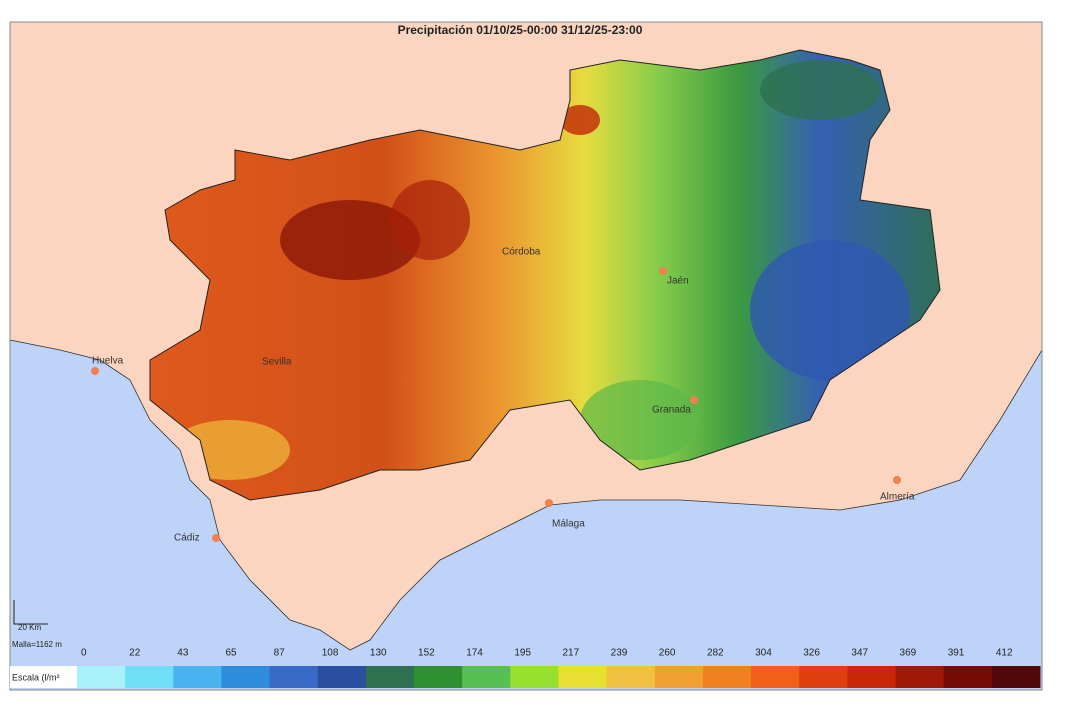  Describe the element at coordinates (135, 653) in the screenshot. I see `scale-tick-label: 22` at that location.